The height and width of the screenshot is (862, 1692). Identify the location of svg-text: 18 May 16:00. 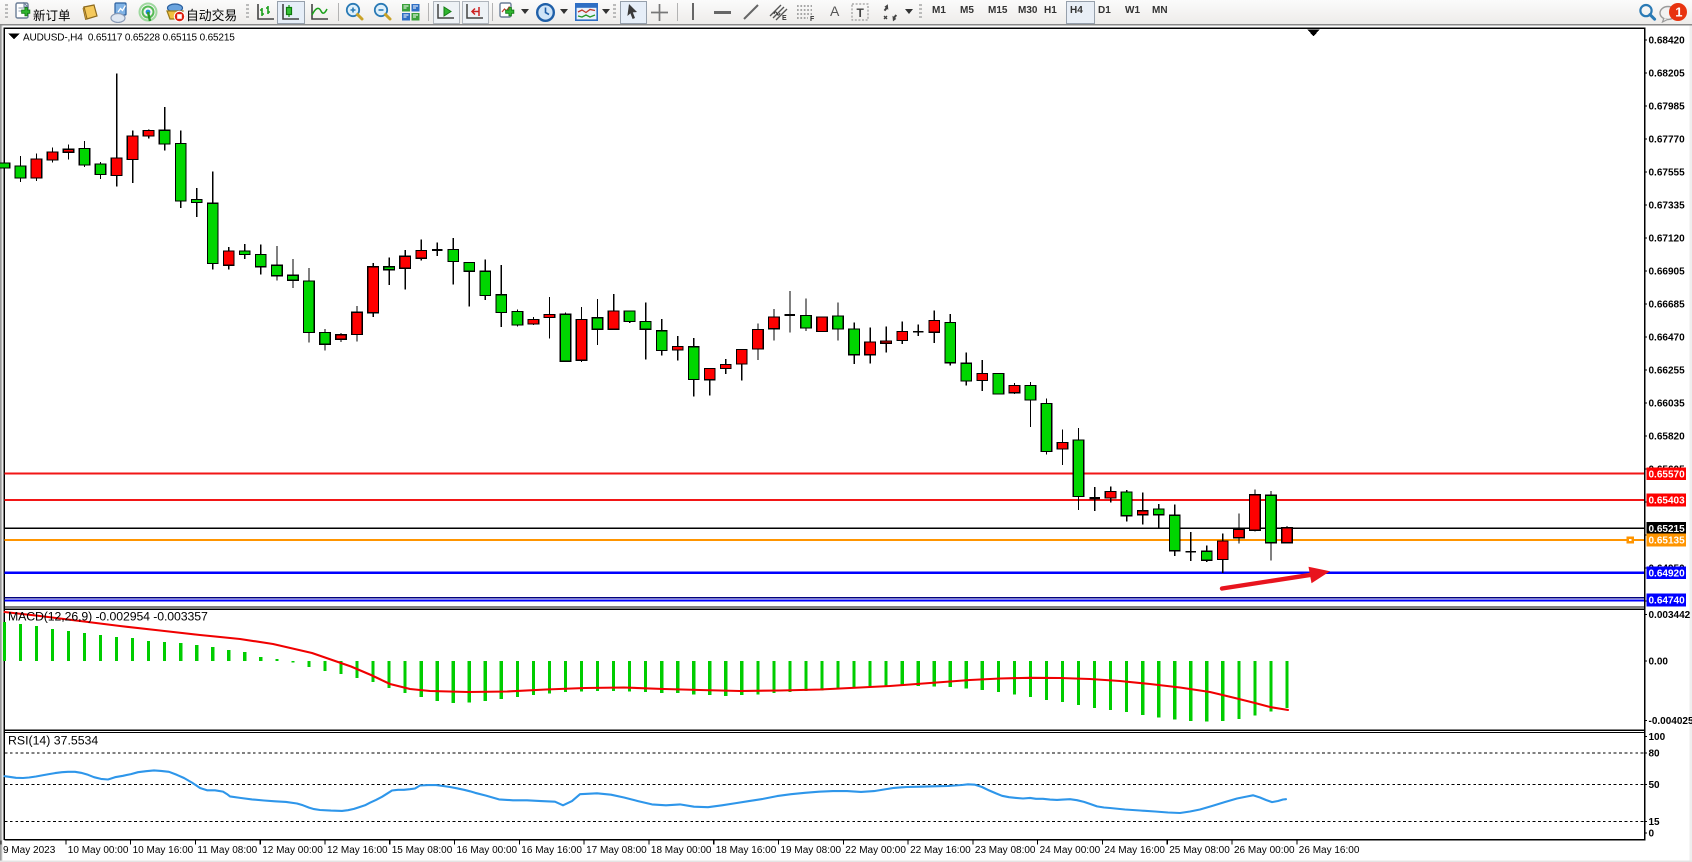
(746, 850).